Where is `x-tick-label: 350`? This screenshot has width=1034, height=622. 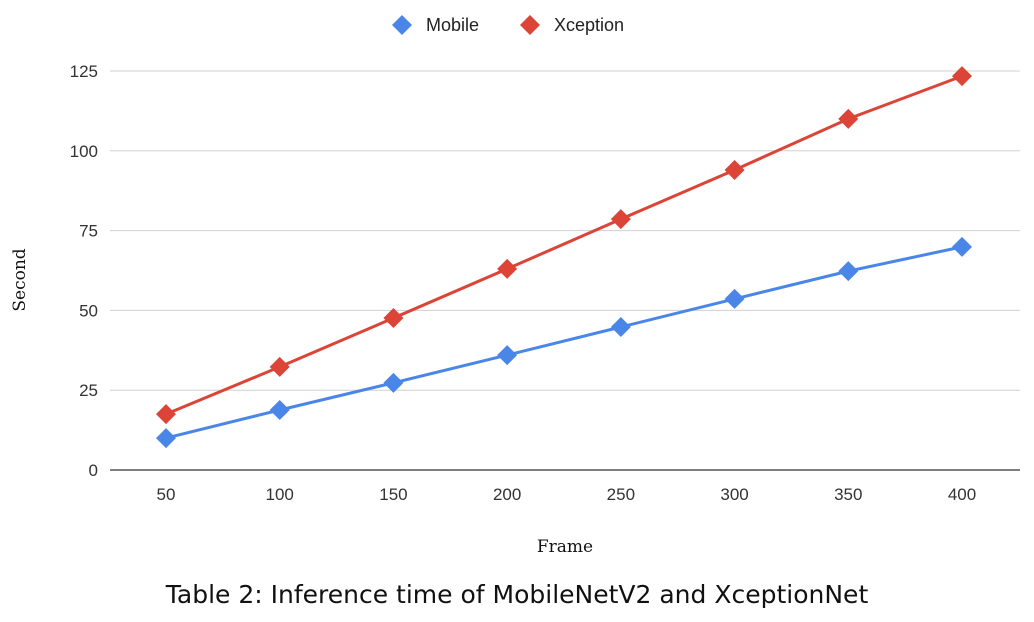
x-tick-label: 350 is located at coordinates (848, 494).